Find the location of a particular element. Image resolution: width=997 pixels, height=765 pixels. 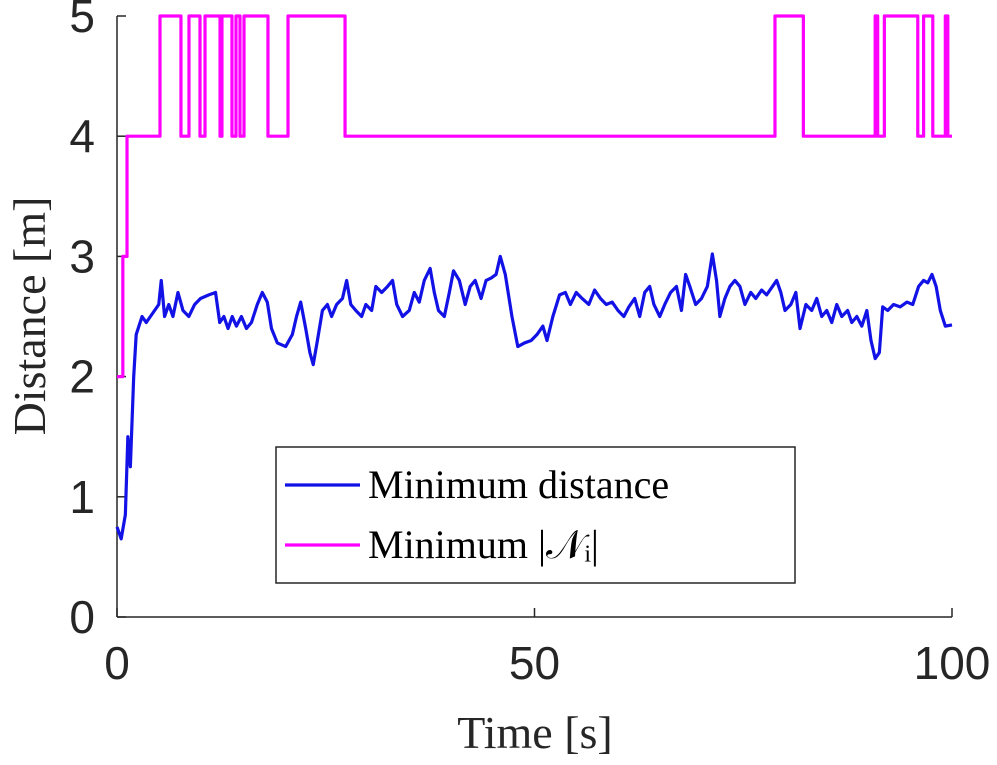

legend-label: Minimum distance is located at coordinates (518, 484).